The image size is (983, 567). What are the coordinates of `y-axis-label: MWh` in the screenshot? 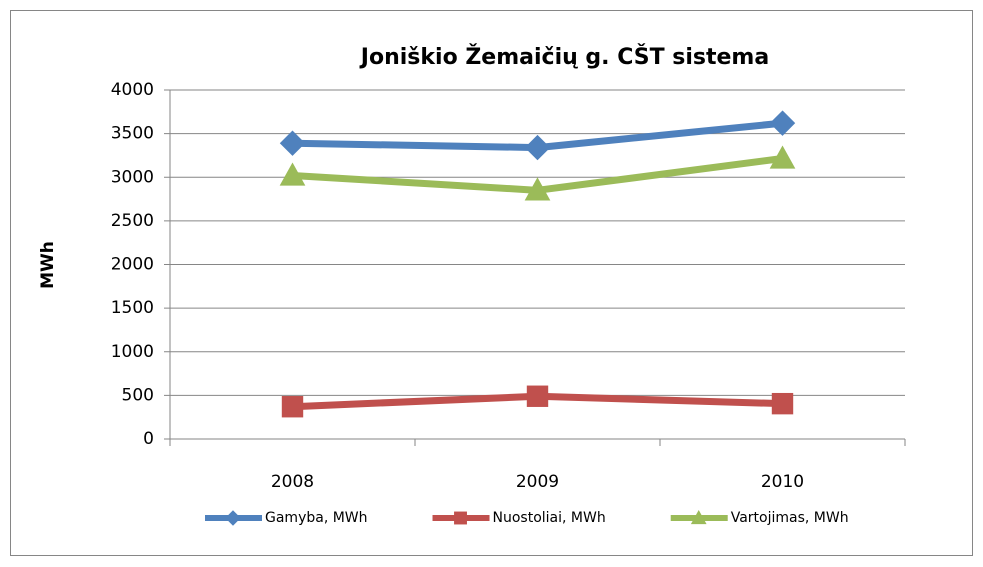 It's located at (48, 265).